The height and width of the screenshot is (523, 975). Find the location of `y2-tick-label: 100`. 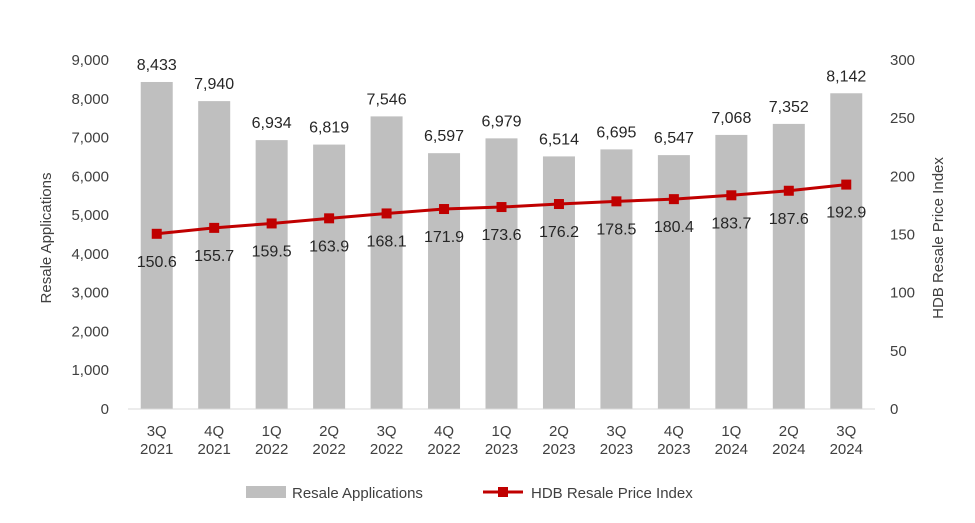

y2-tick-label: 100 is located at coordinates (902, 293).